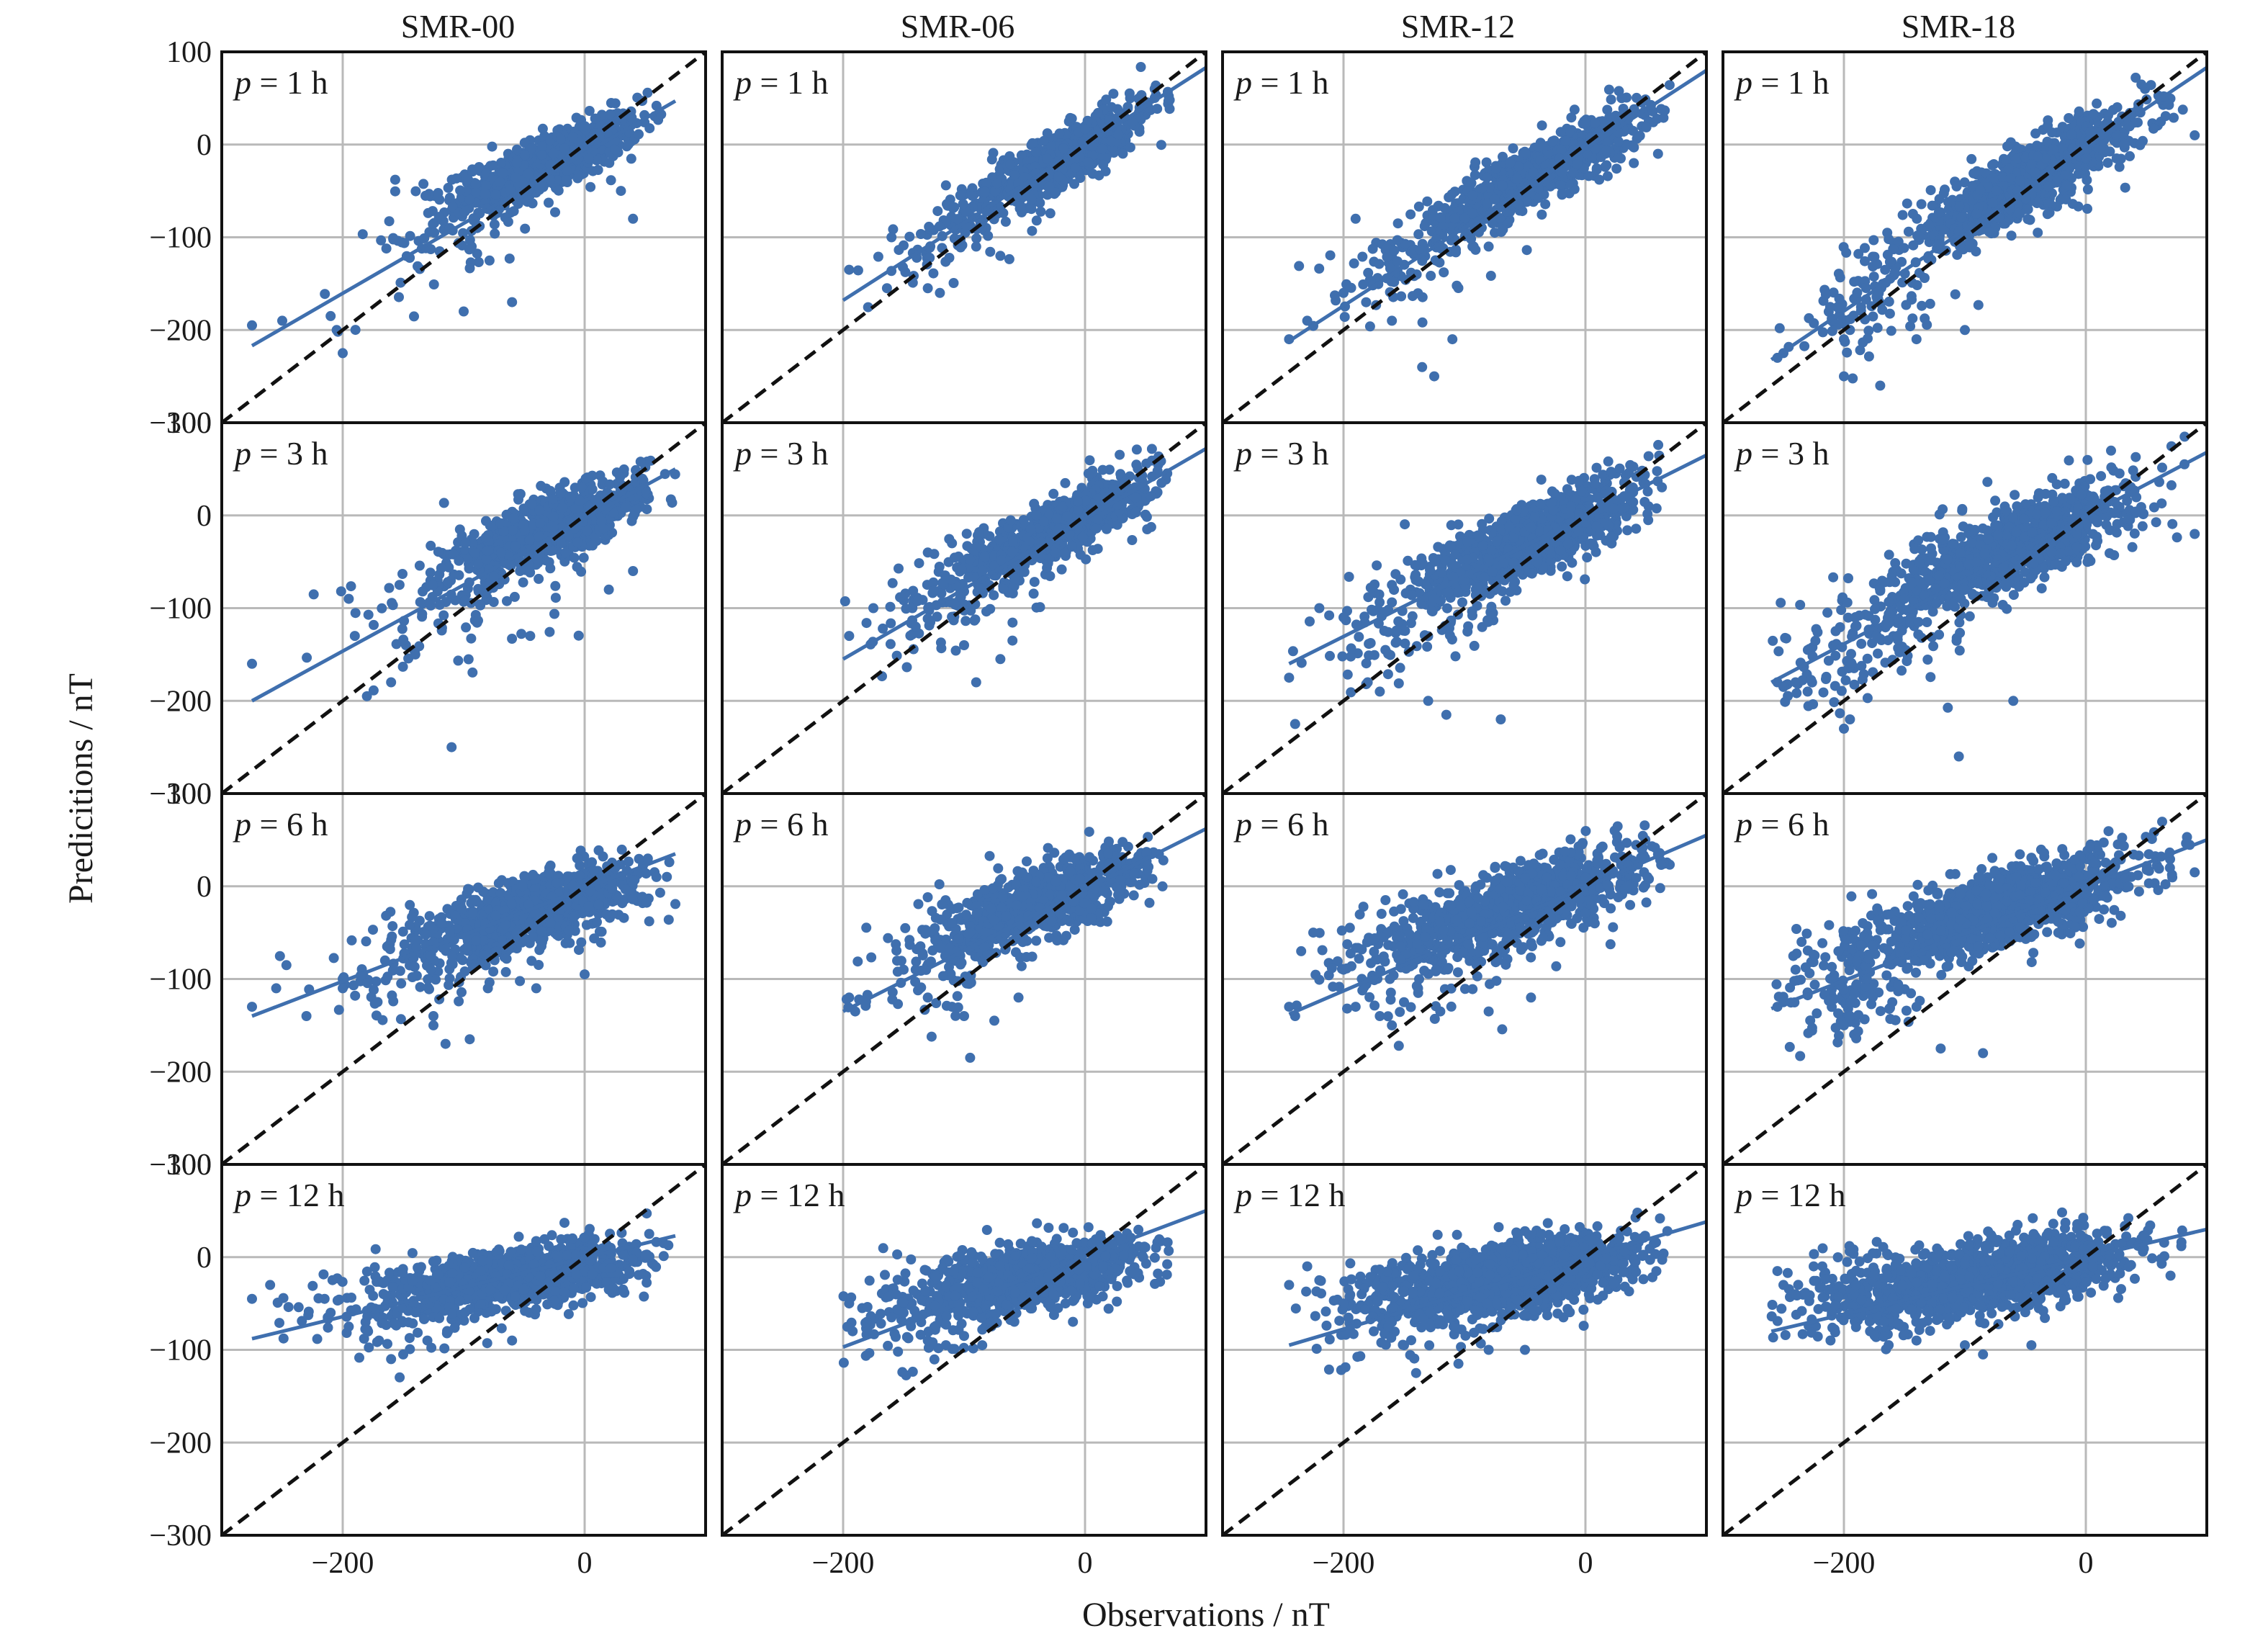 This screenshot has height=1644, width=2268. I want to click on column-titles: SMR-00 SMR-06 SMR-12 SMR-18, so click(1208, 26).